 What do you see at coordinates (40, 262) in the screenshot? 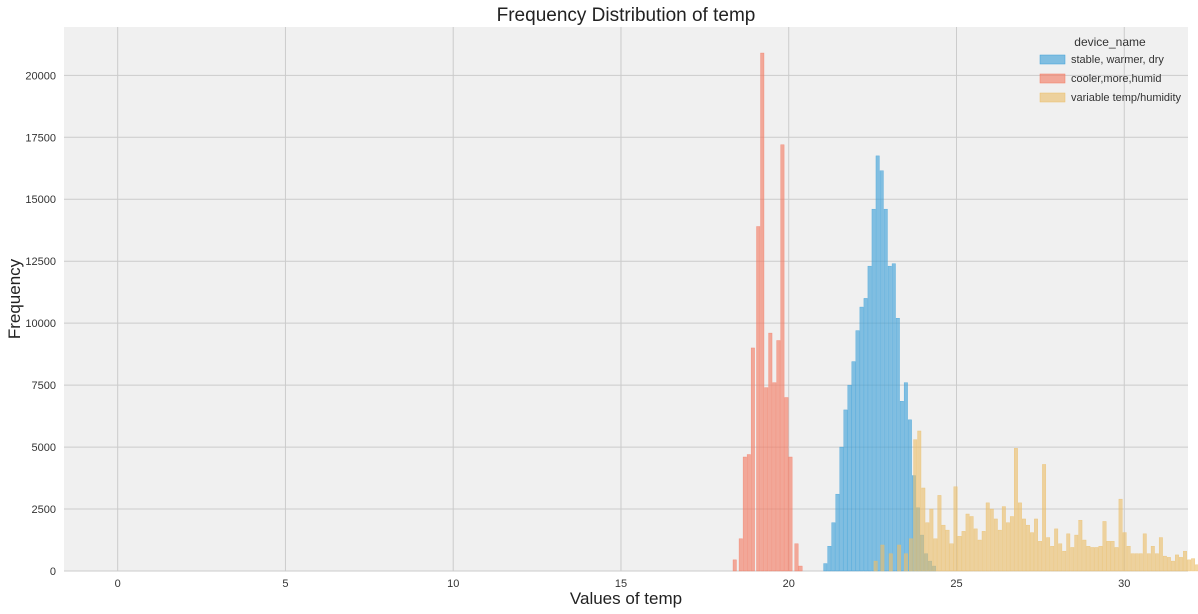
I see `y-tick-label: 12500` at bounding box center [40, 262].